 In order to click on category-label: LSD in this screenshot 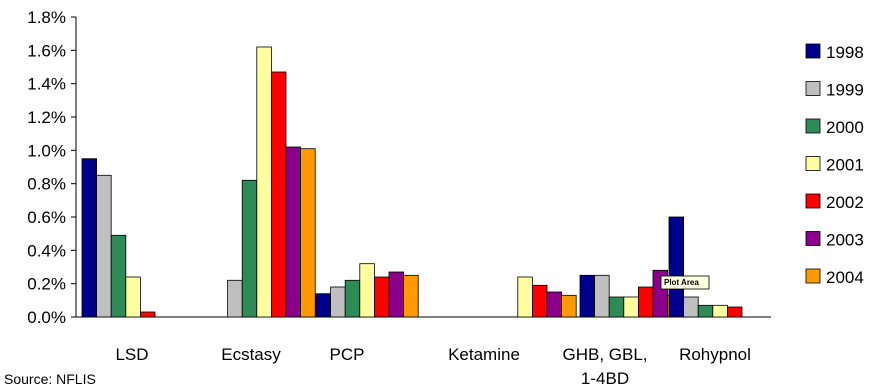, I will do `click(131, 354)`.